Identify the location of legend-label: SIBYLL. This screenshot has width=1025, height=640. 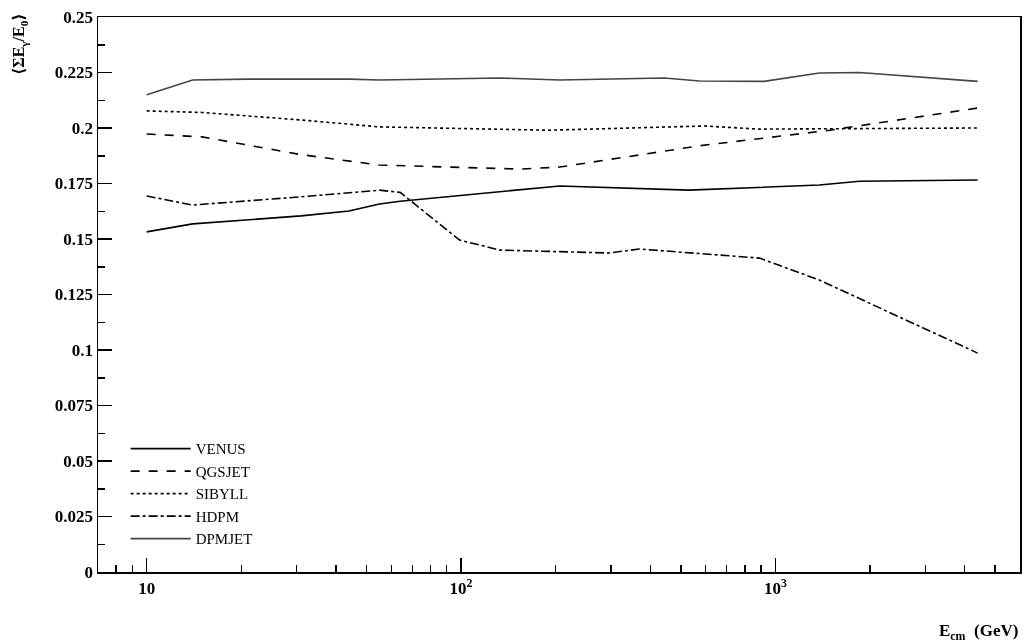
(222, 494).